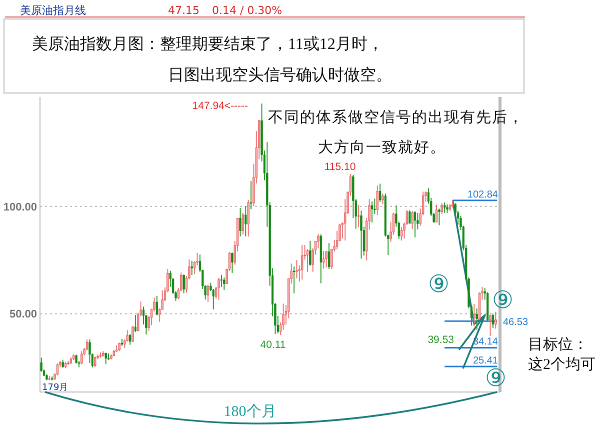 Image resolution: width=600 pixels, height=434 pixels. Describe the element at coordinates (515, 322) in the screenshot. I see `ref-line-label: 46.53` at that location.